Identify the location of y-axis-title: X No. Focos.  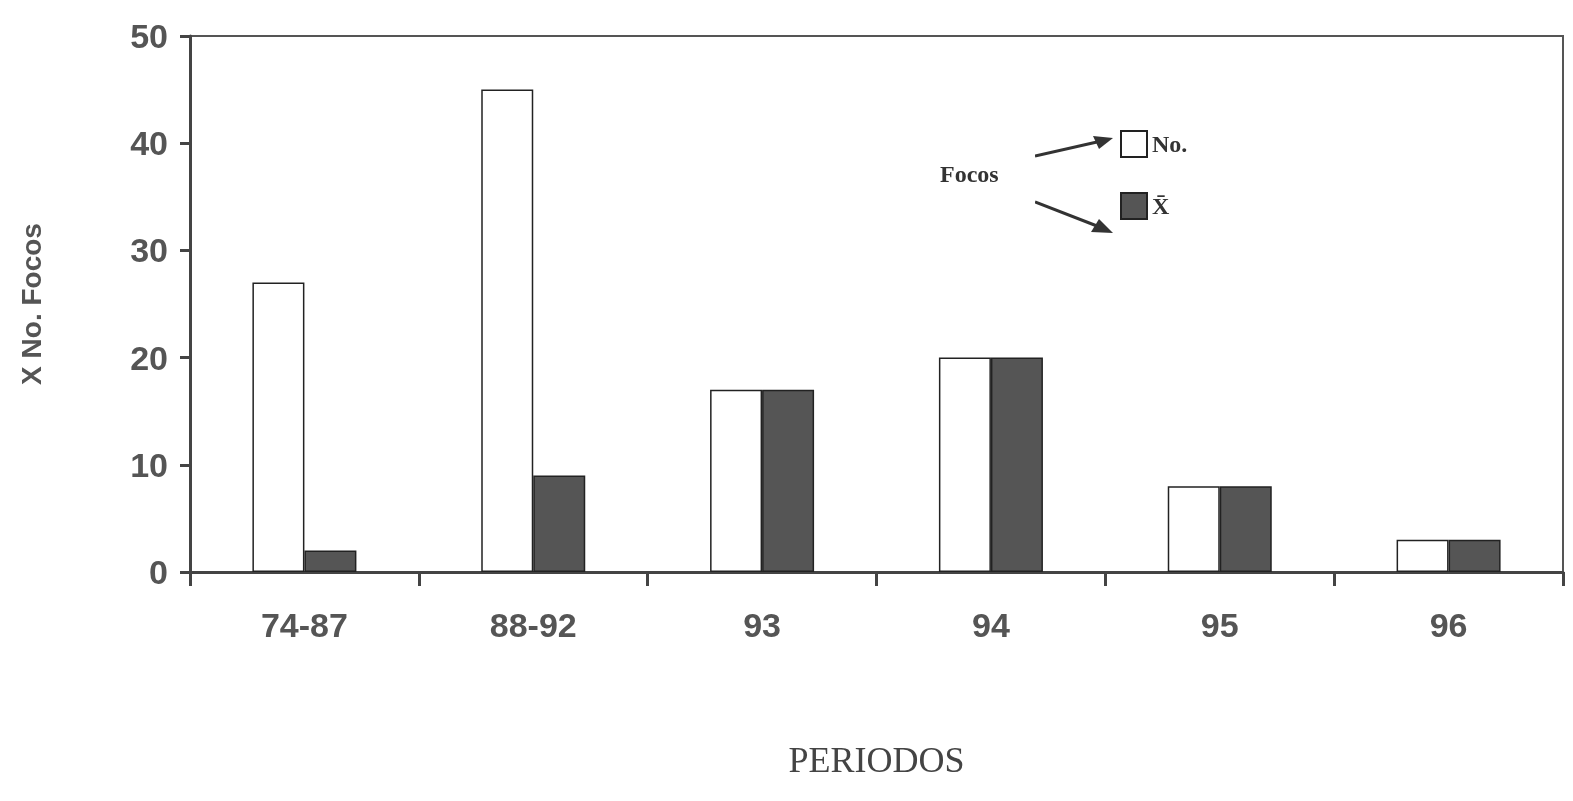
(31, 304).